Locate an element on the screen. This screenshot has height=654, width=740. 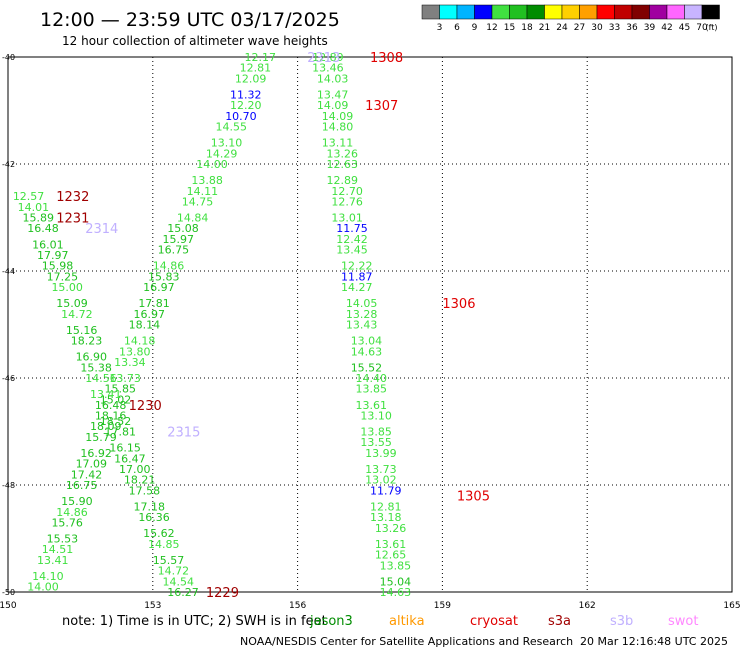
wave-height-label: 16.36 is located at coordinates (154, 517).